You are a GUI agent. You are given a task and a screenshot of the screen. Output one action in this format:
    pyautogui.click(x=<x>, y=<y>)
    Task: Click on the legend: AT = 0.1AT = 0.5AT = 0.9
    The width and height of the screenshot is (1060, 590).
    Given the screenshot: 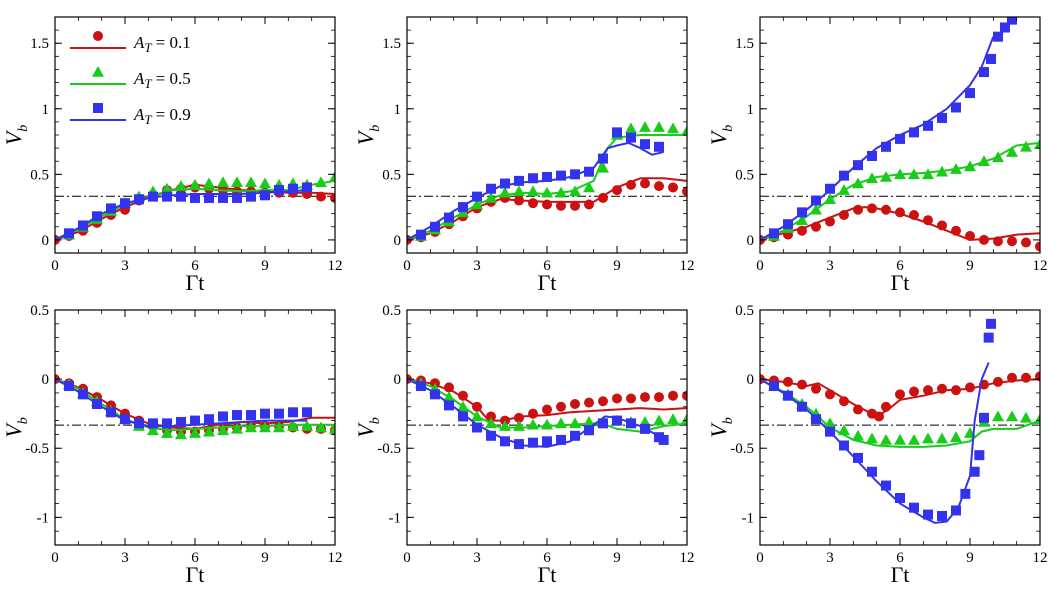 What is the action you would take?
    pyautogui.click(x=130, y=79)
    